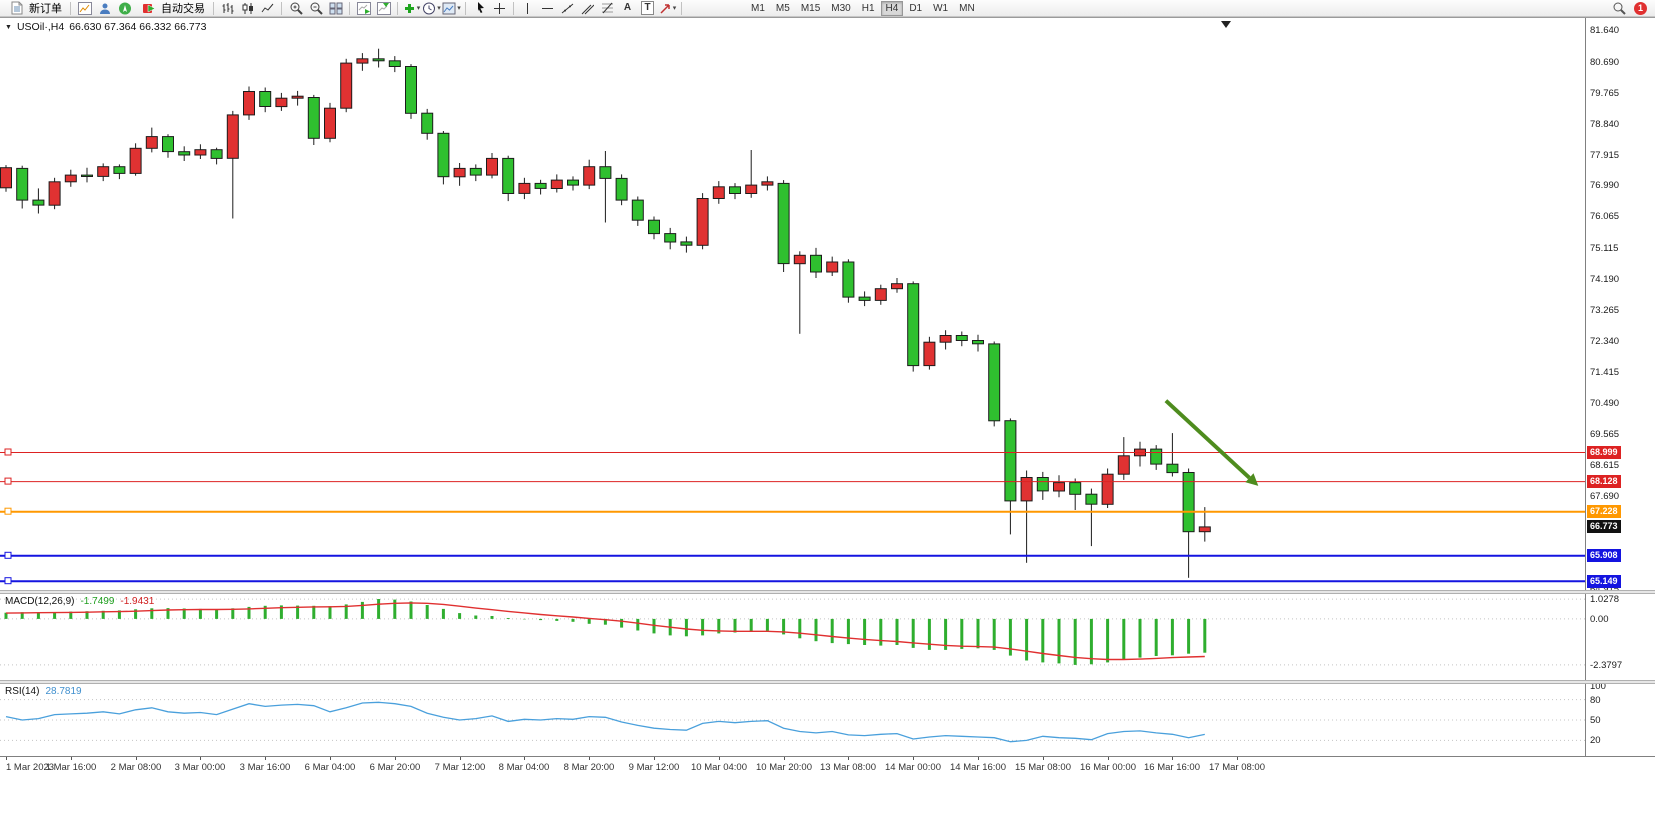 The image size is (1655, 822). What do you see at coordinates (567, 8) in the screenshot?
I see `trendline-icon` at bounding box center [567, 8].